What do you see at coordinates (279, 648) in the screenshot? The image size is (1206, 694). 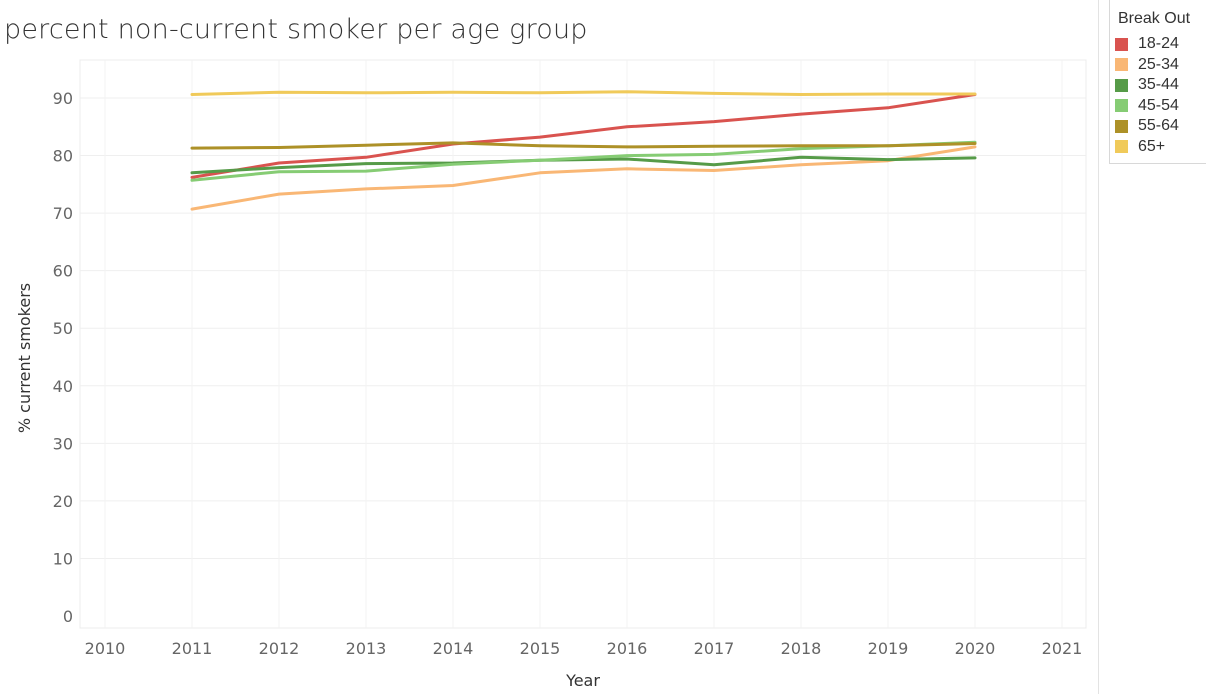 I see `x-tick-label: 2012` at bounding box center [279, 648].